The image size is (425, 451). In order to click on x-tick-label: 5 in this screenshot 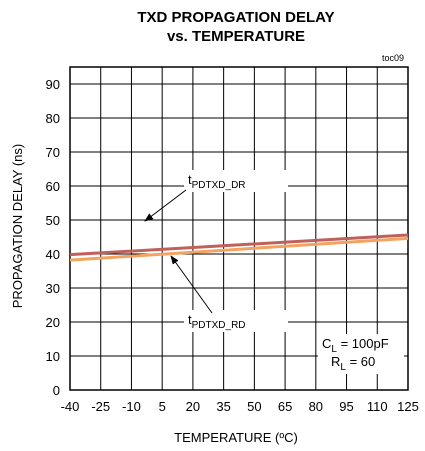, I will do `click(162, 406)`.